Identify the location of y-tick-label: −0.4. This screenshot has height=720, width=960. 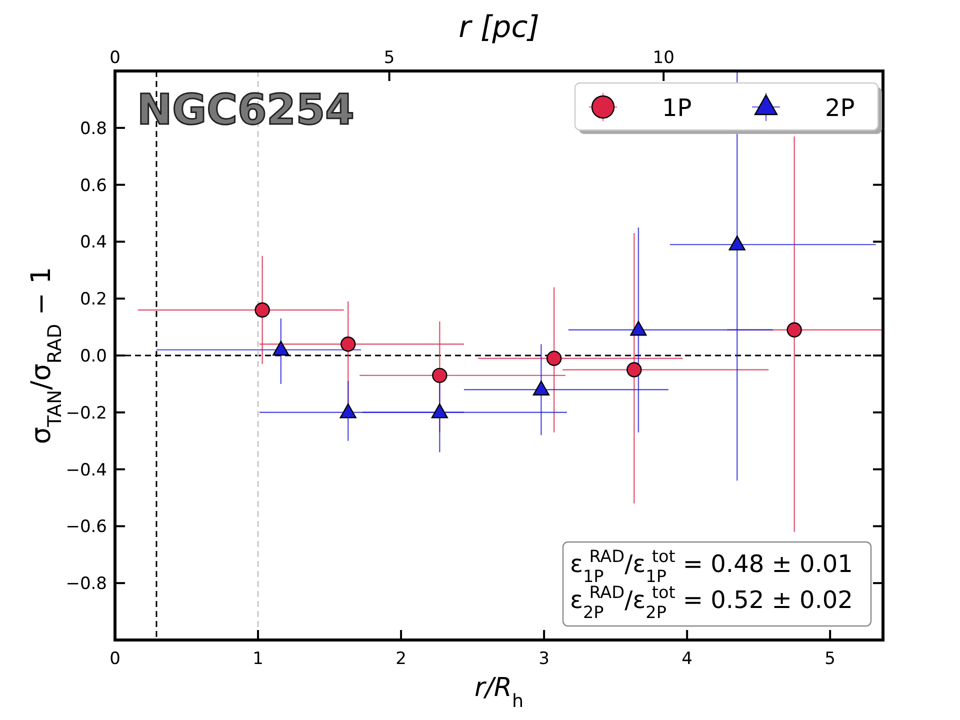
(86, 470).